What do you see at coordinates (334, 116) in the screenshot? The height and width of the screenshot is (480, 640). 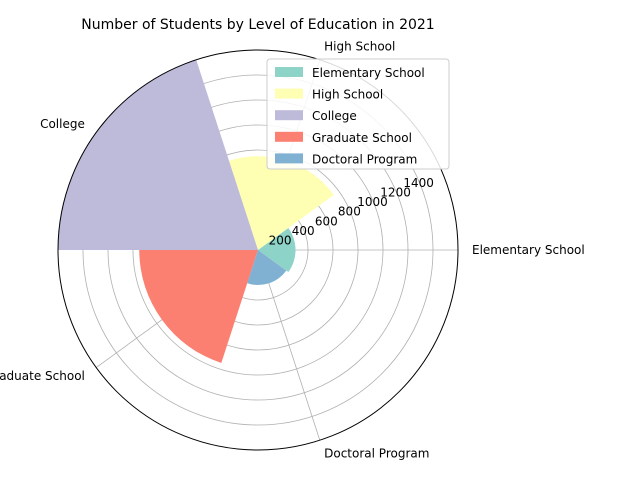 I see `legend-label: College` at bounding box center [334, 116].